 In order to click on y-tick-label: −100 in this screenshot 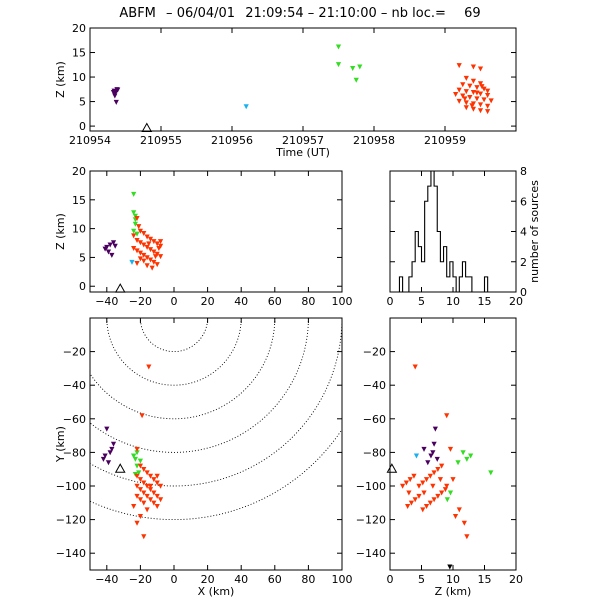, I will do `click(371, 486)`.